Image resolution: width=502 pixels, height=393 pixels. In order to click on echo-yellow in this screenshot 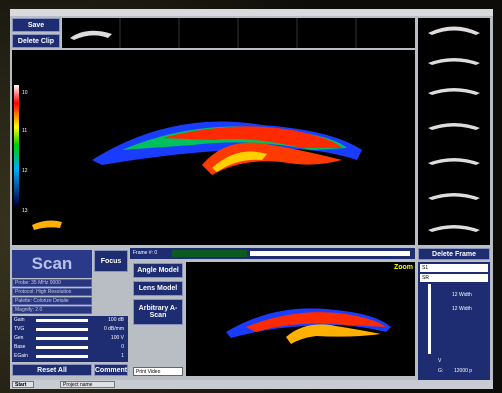, I will do `click(239, 161)`.